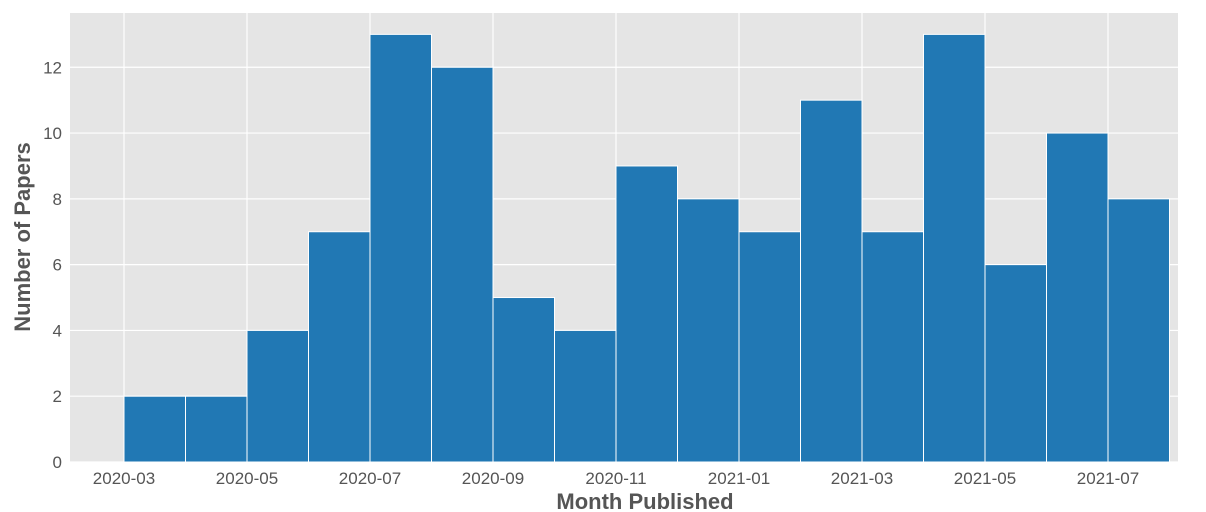  Describe the element at coordinates (985, 478) in the screenshot. I see `x-tick-label: 2021-05` at that location.